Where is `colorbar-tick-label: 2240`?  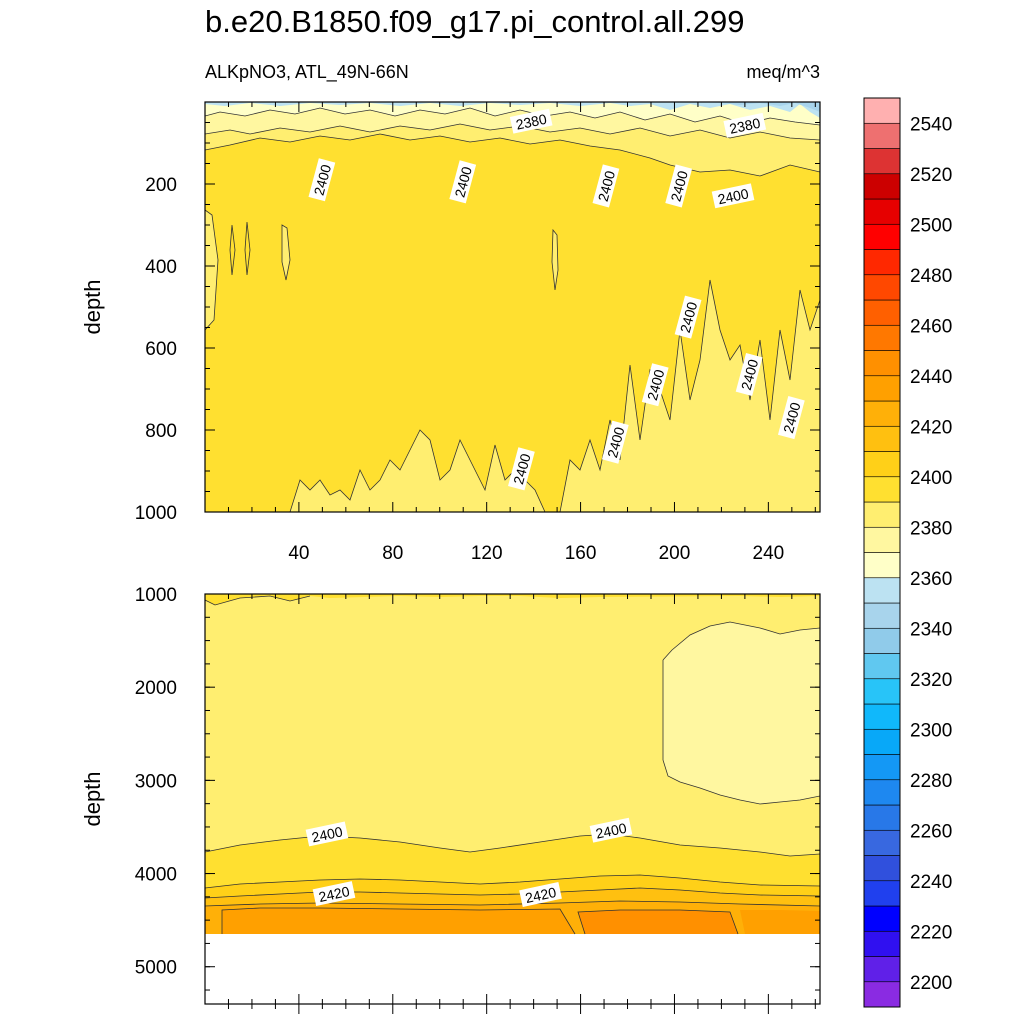
colorbar-tick-label: 2240 is located at coordinates (931, 882).